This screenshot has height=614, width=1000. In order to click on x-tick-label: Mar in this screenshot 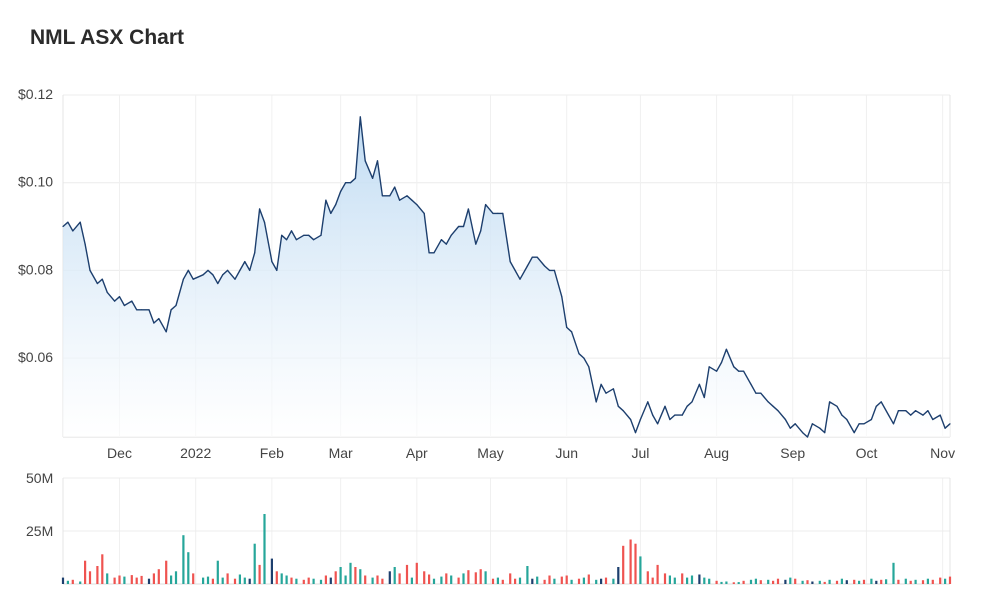, I will do `click(341, 453)`.